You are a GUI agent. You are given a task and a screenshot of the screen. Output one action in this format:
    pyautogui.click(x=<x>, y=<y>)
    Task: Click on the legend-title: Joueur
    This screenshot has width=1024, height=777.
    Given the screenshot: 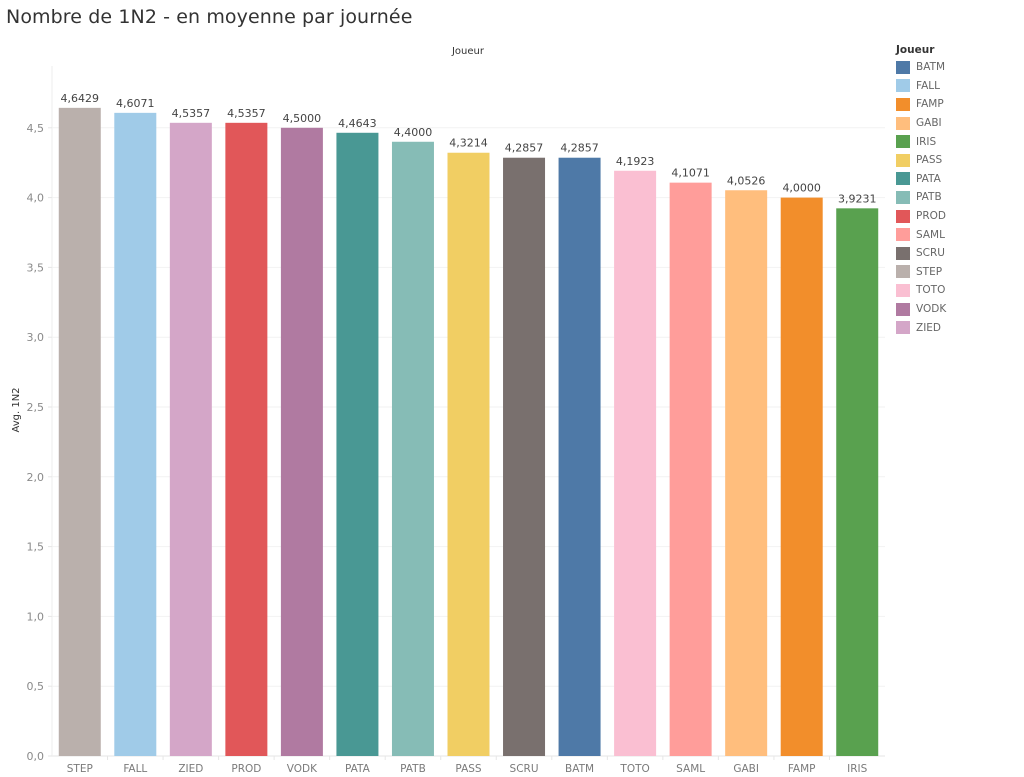 What is the action you would take?
    pyautogui.click(x=915, y=50)
    